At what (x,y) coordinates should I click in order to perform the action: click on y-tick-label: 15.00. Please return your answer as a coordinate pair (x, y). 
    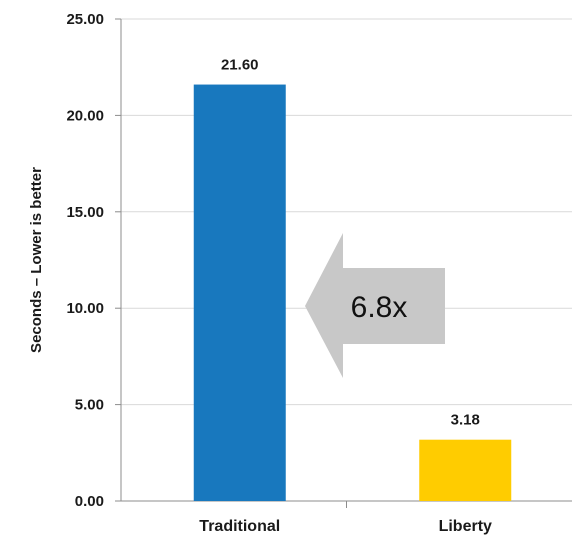
    Looking at the image, I should click on (85, 212).